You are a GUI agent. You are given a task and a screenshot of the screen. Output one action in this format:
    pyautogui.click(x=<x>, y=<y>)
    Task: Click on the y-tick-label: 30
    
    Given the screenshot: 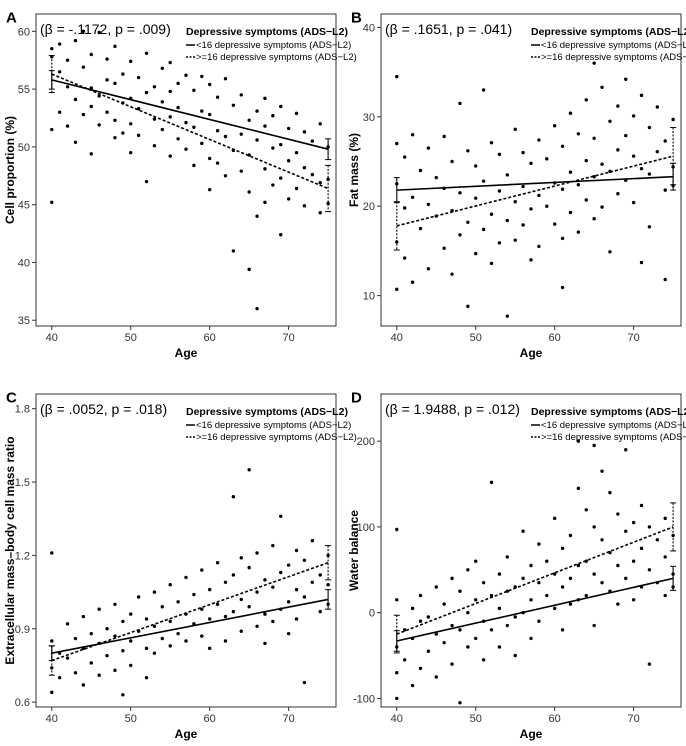 What is the action you would take?
    pyautogui.click(x=369, y=118)
    